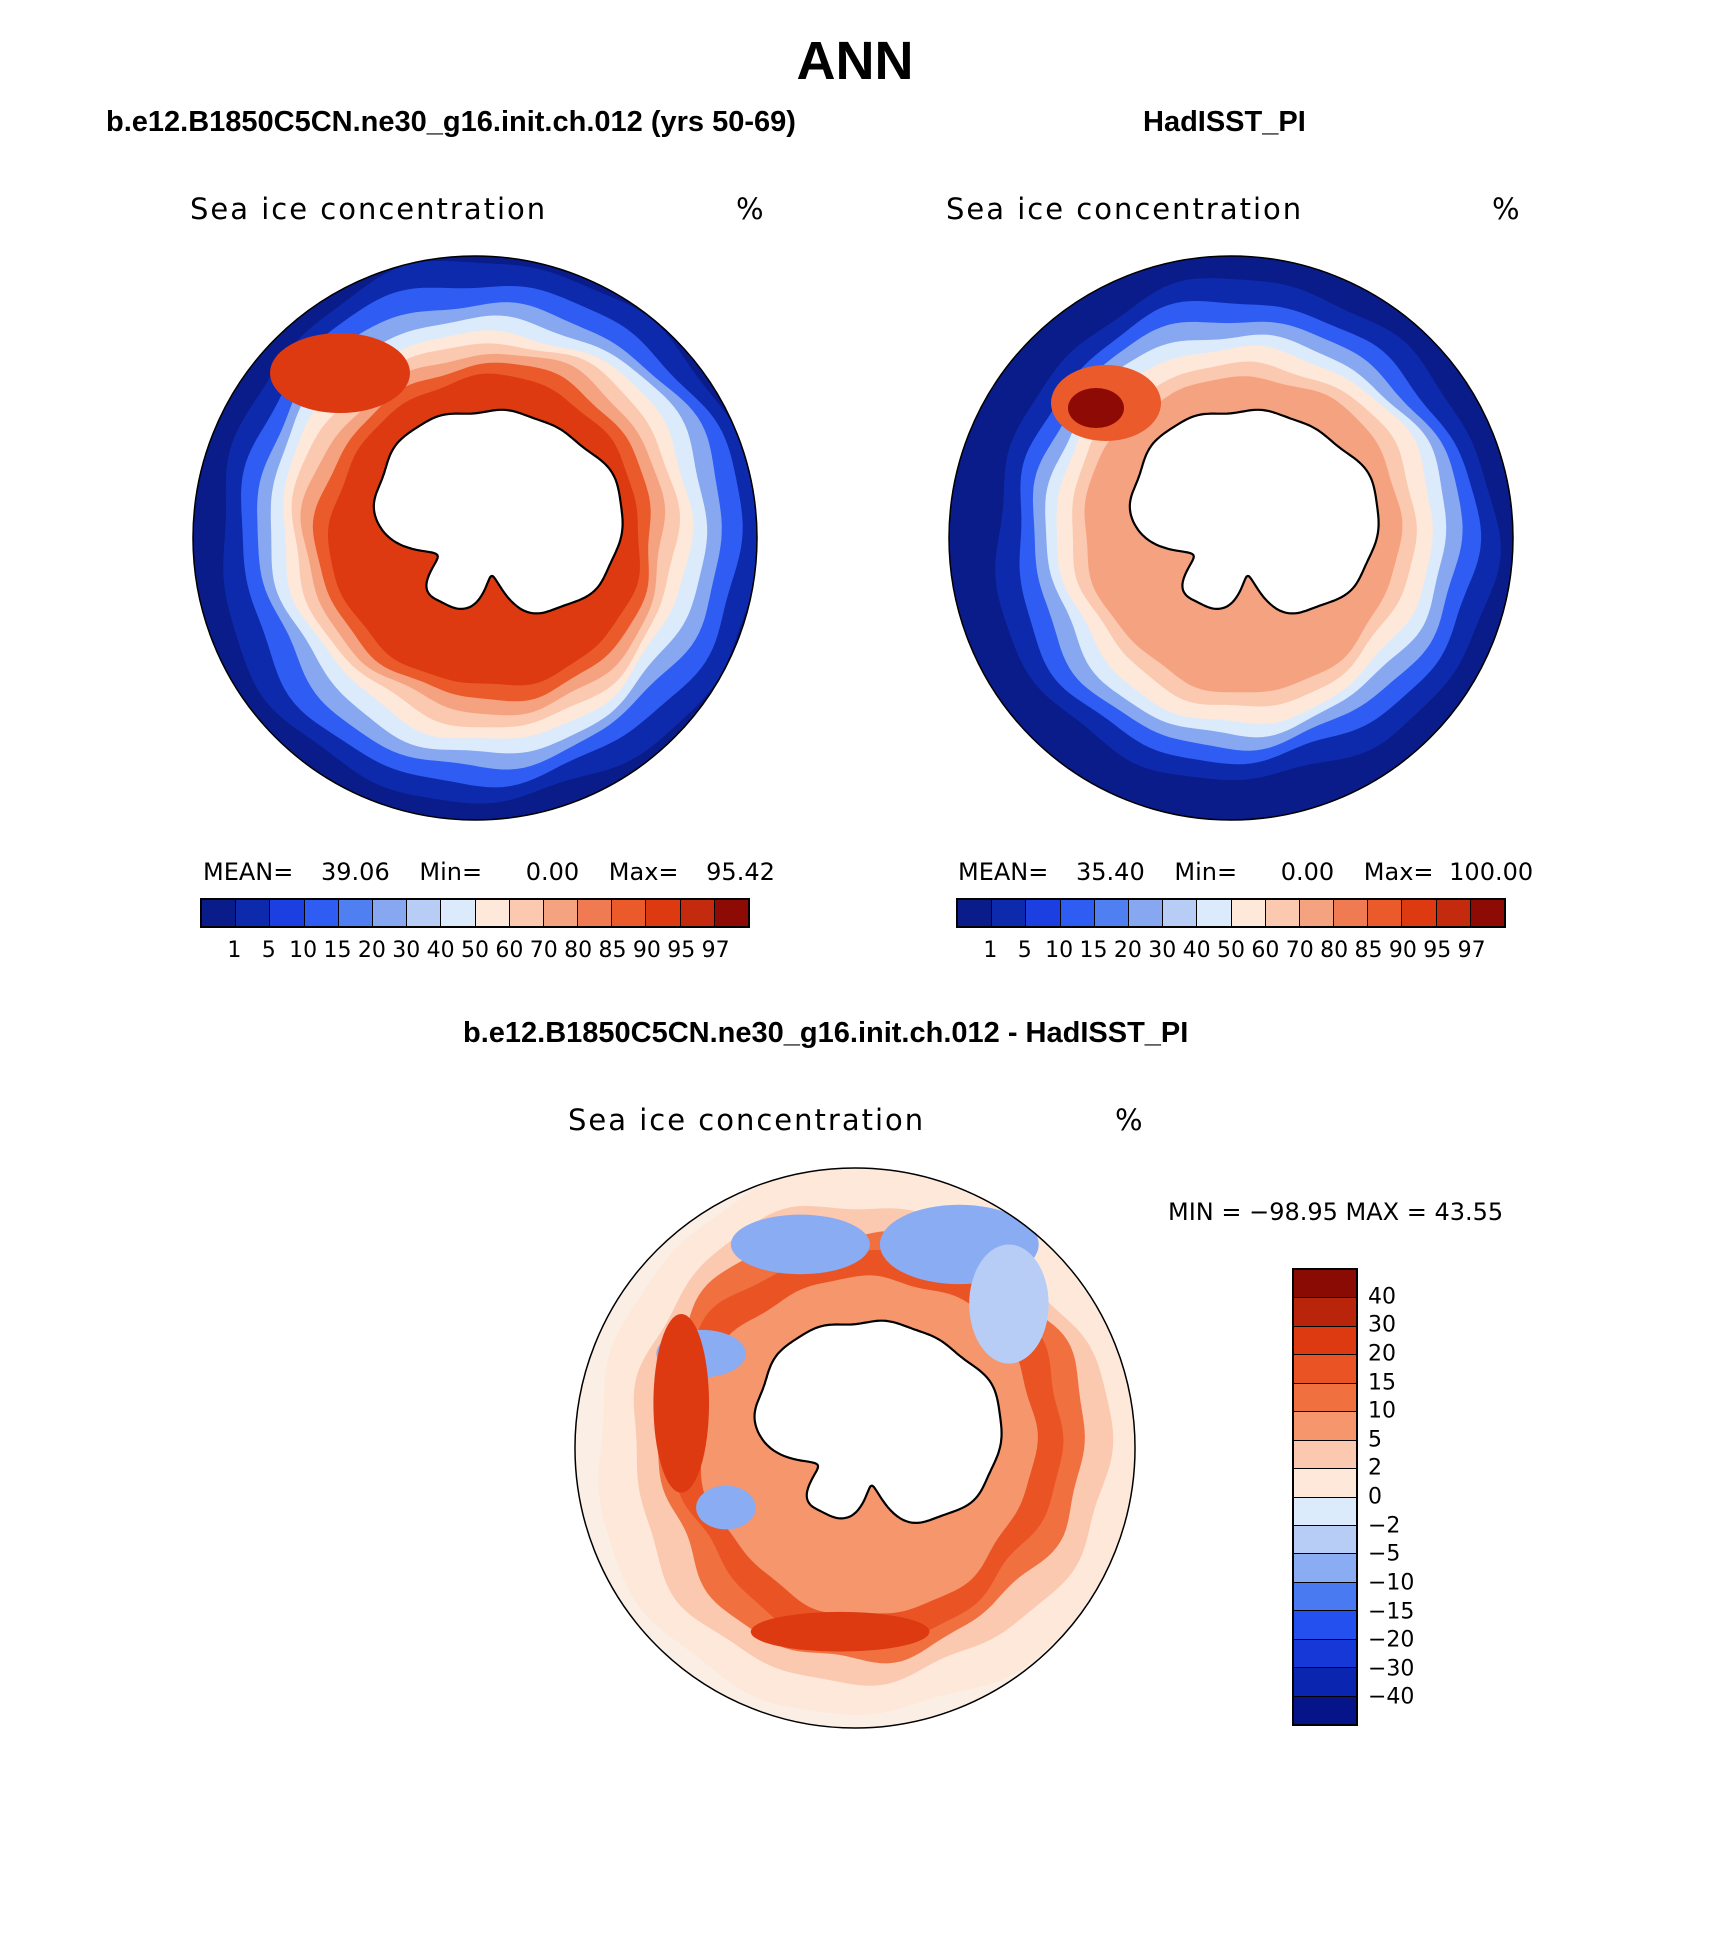  What do you see at coordinates (509, 950) in the screenshot?
I see `colorbar-label: 60` at bounding box center [509, 950].